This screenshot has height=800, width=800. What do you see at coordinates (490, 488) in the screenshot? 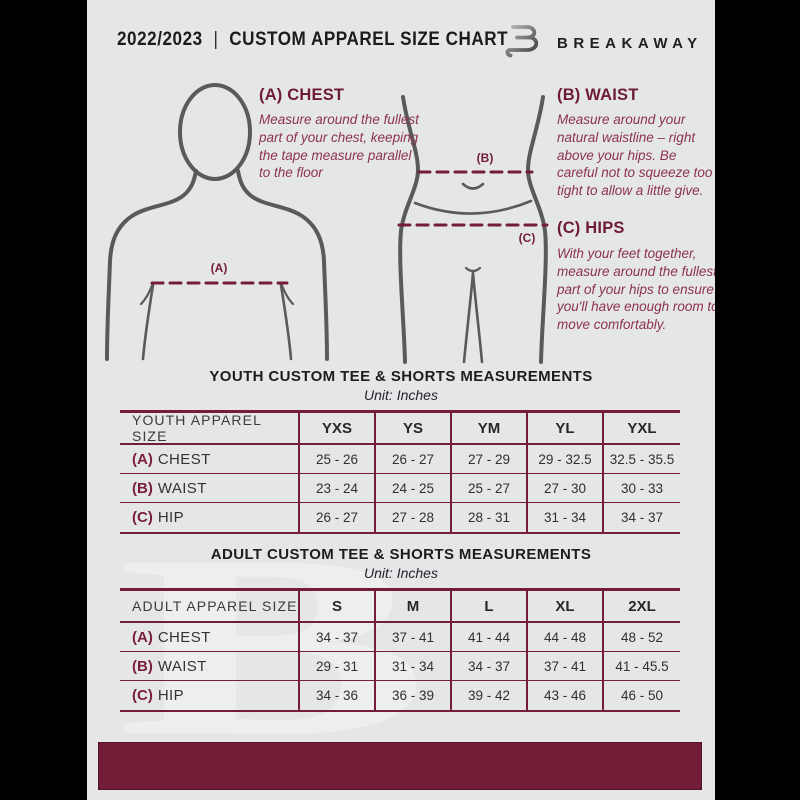
I see `table-cell: 25 - 27` at bounding box center [490, 488].